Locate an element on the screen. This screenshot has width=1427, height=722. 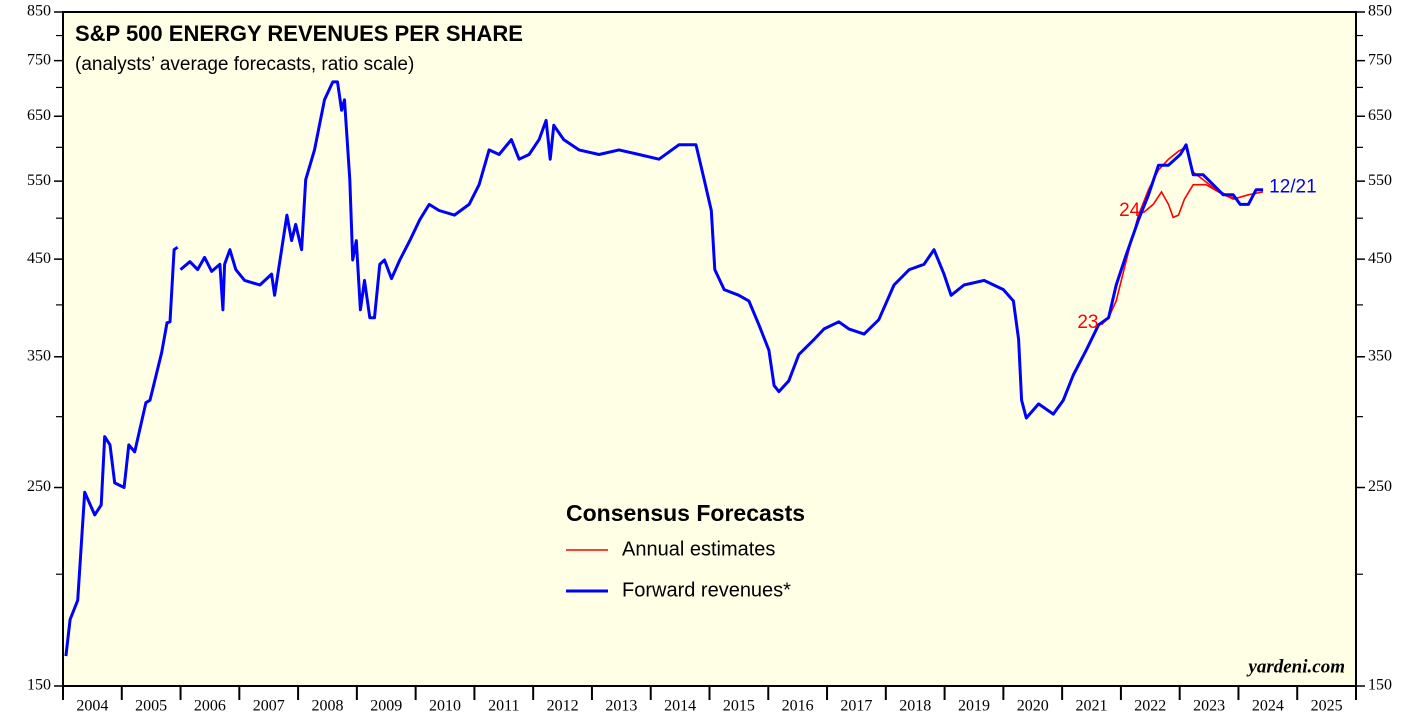
x-tick-label: 2022 is located at coordinates (1150, 706).